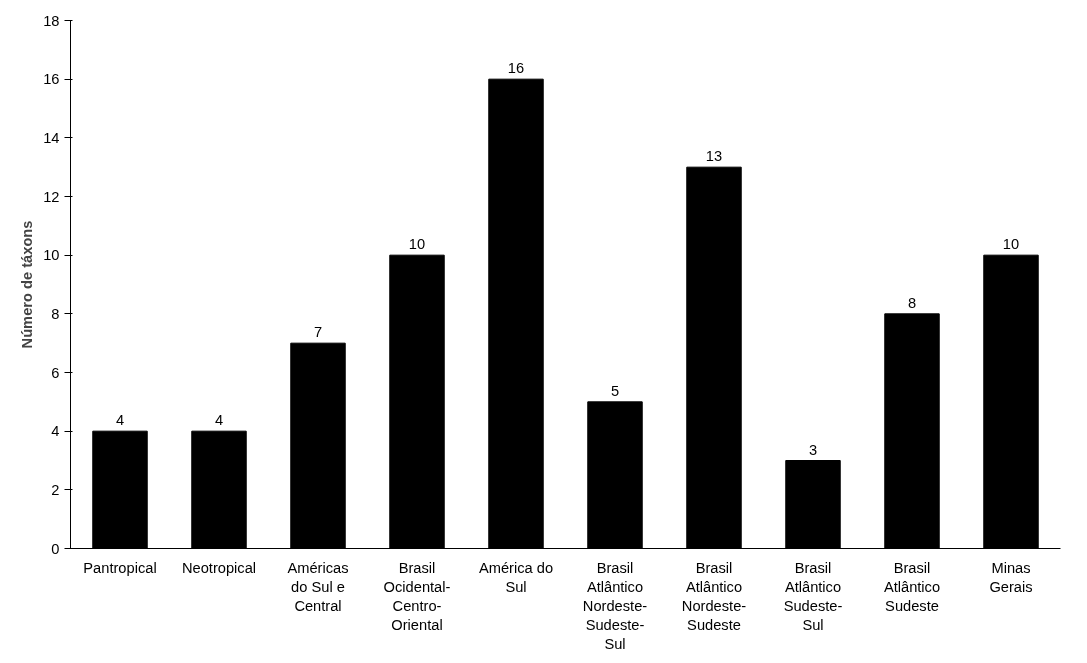 This screenshot has width=1087, height=663. I want to click on x-tick-label: Brasil Atlântico Nordeste-Sudeste, so click(714, 596).